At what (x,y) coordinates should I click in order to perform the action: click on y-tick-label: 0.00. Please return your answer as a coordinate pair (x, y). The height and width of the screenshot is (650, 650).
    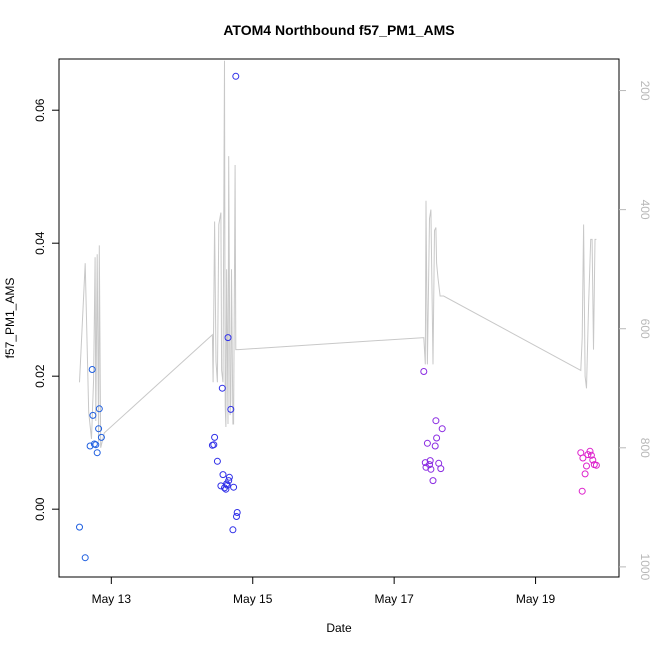
    Looking at the image, I should click on (40, 509).